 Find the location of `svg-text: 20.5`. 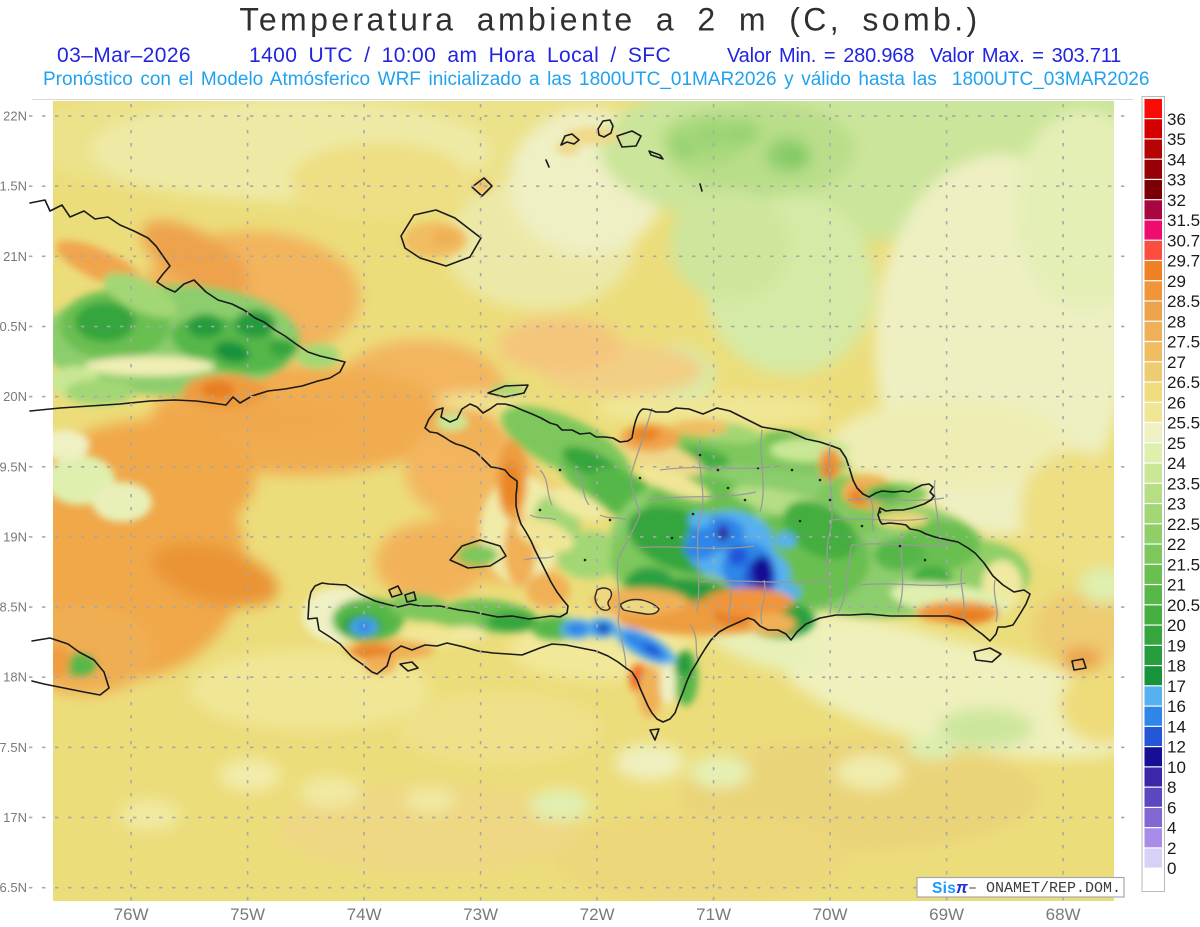

svg-text: 20.5 is located at coordinates (1183, 605).